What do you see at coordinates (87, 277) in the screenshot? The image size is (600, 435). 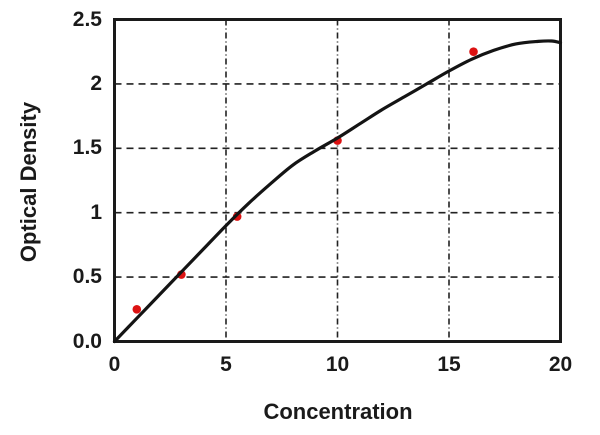 I see `y-tick-label-0-5: 0.5` at bounding box center [87, 277].